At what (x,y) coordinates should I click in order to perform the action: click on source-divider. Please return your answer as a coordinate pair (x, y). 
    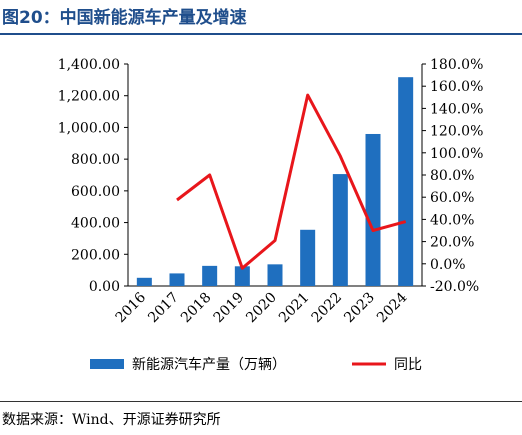
    Looking at the image, I should click on (261, 401).